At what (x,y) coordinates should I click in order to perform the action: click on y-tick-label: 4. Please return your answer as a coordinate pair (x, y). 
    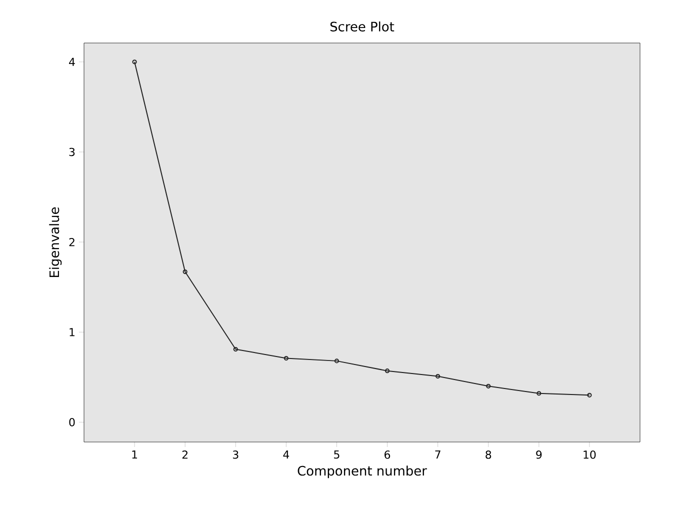
    Looking at the image, I should click on (72, 62).